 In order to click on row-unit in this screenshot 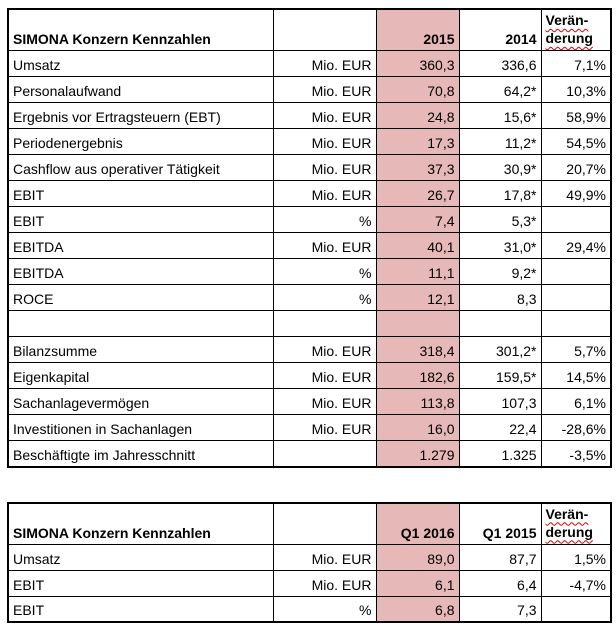, I will do `click(324, 323)`.